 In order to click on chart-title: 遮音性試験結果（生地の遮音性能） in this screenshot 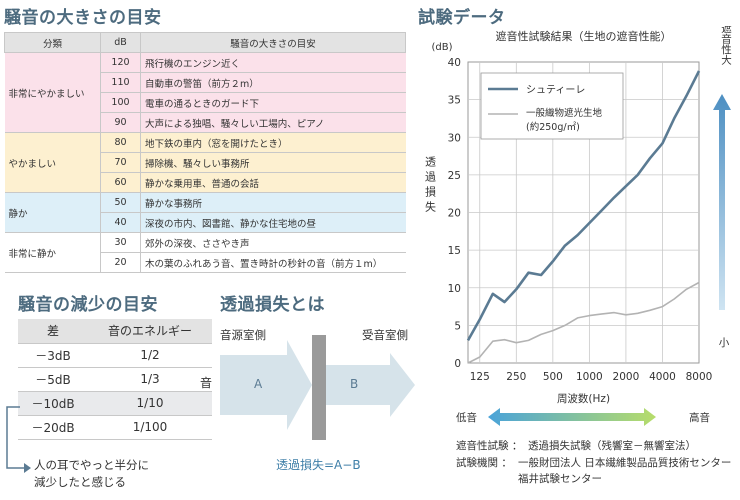, I will do `click(584, 36)`.